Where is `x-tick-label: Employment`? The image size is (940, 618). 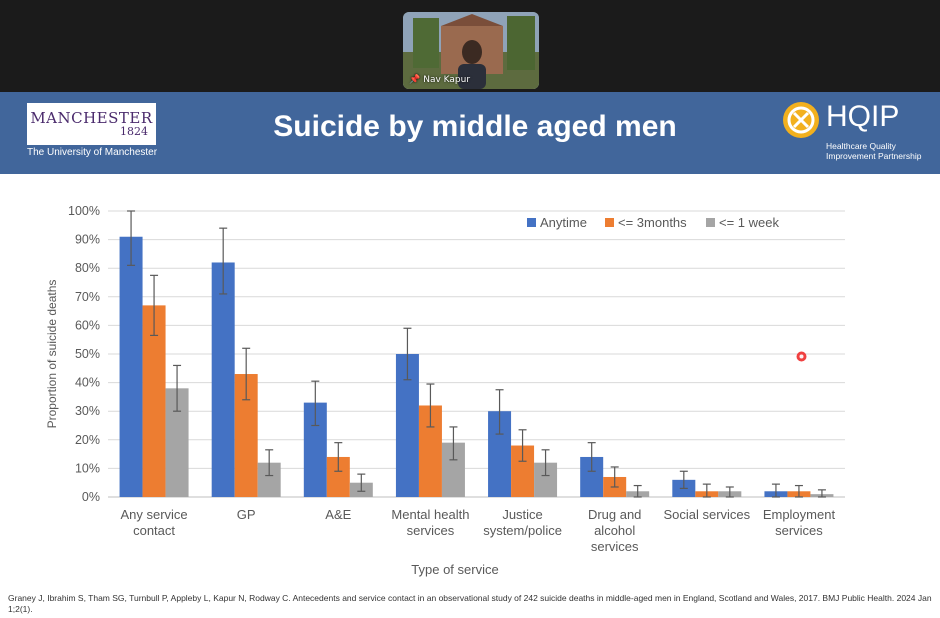 x-tick-label: Employment is located at coordinates (799, 514).